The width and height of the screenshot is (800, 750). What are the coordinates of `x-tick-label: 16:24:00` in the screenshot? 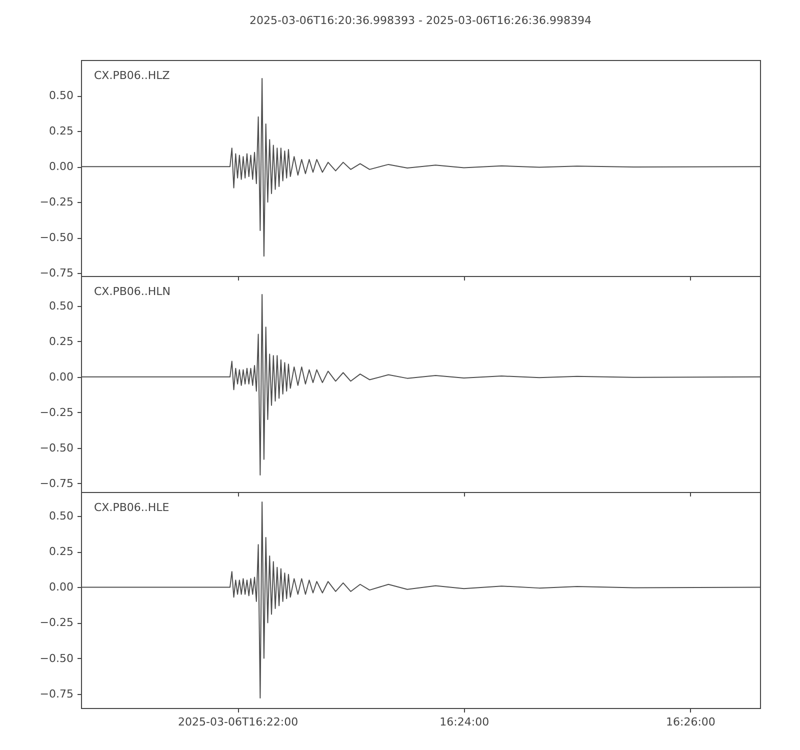 It's located at (465, 722).